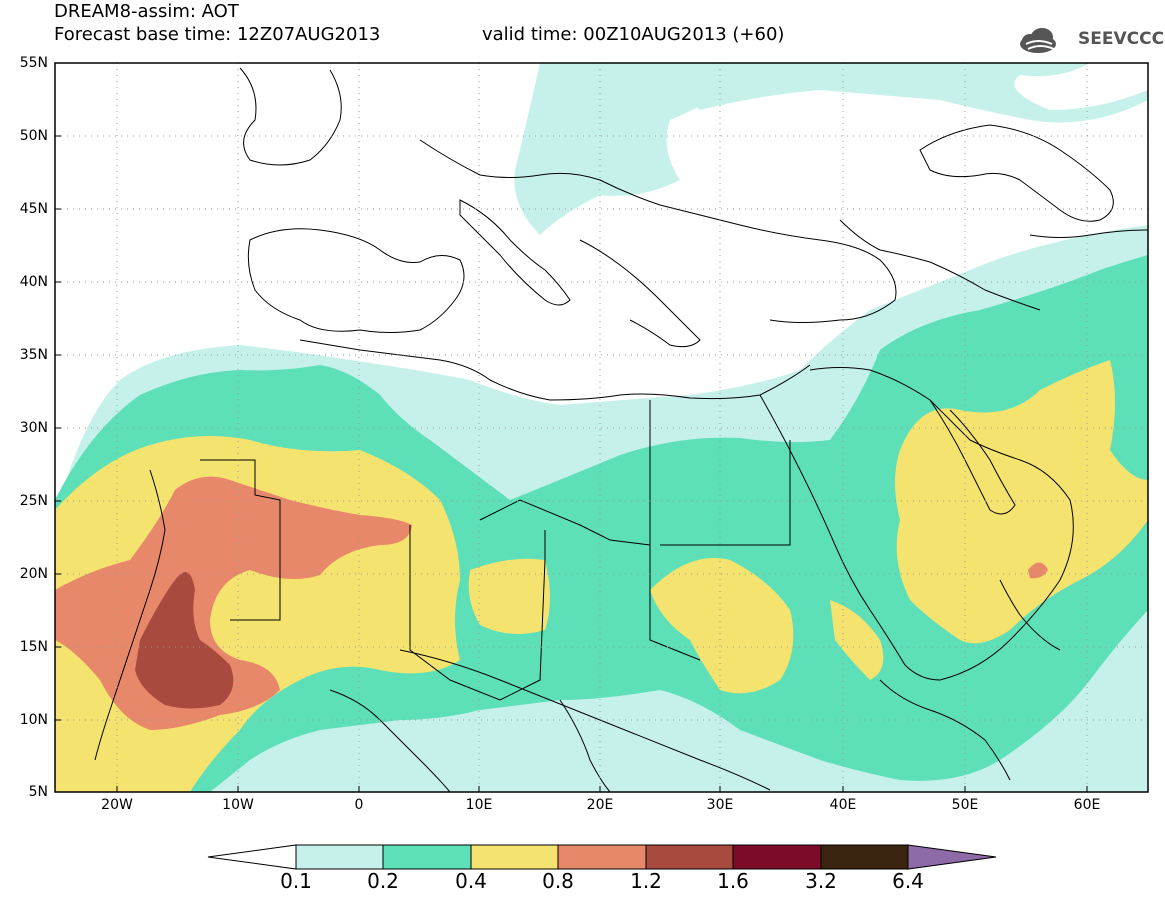 The width and height of the screenshot is (1165, 905). What do you see at coordinates (509, 596) in the screenshot?
I see `aot-band-0-4-africa` at bounding box center [509, 596].